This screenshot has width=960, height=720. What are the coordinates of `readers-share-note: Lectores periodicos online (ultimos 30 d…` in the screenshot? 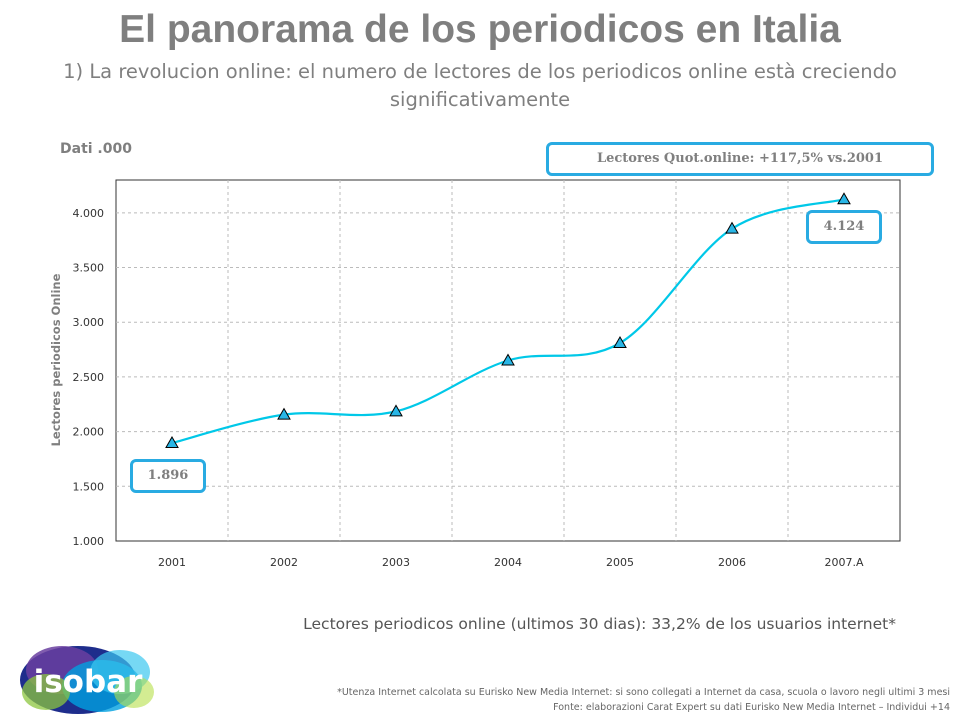 It's located at (599, 624).